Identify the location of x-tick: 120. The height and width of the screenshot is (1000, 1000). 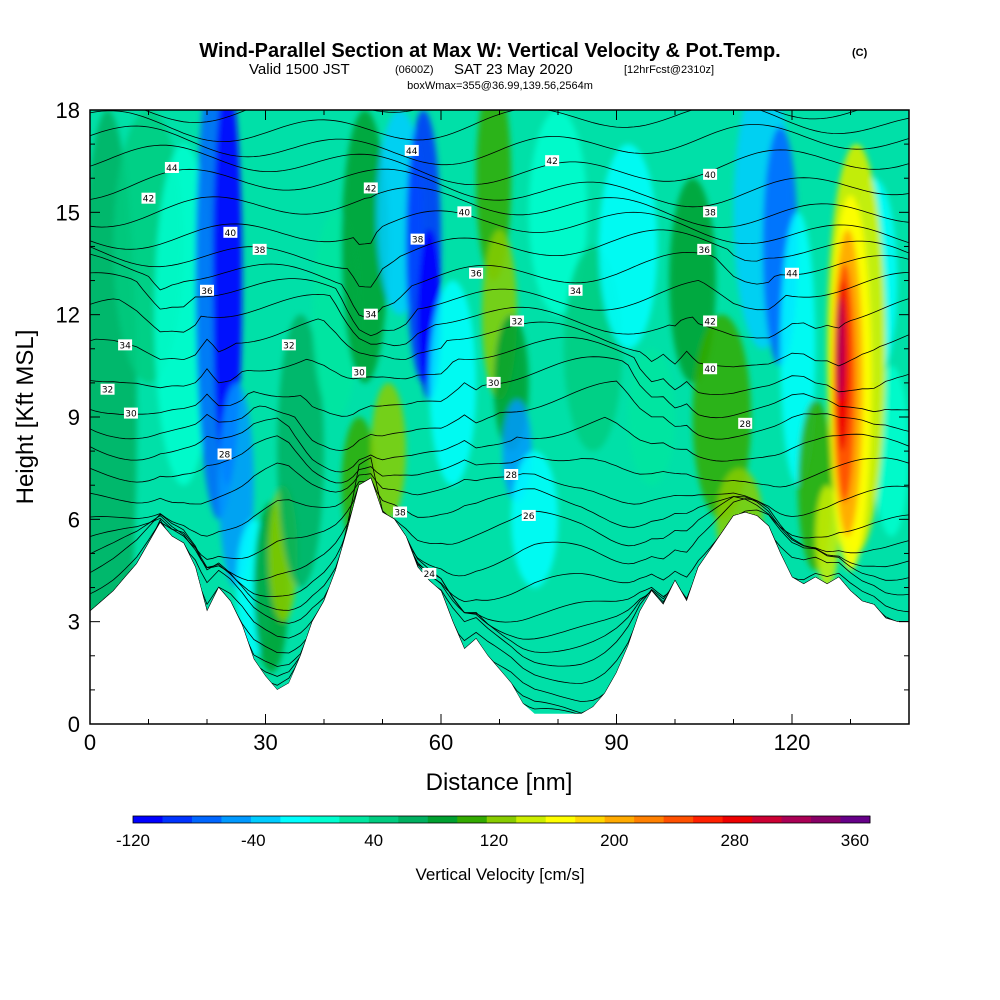
(792, 432).